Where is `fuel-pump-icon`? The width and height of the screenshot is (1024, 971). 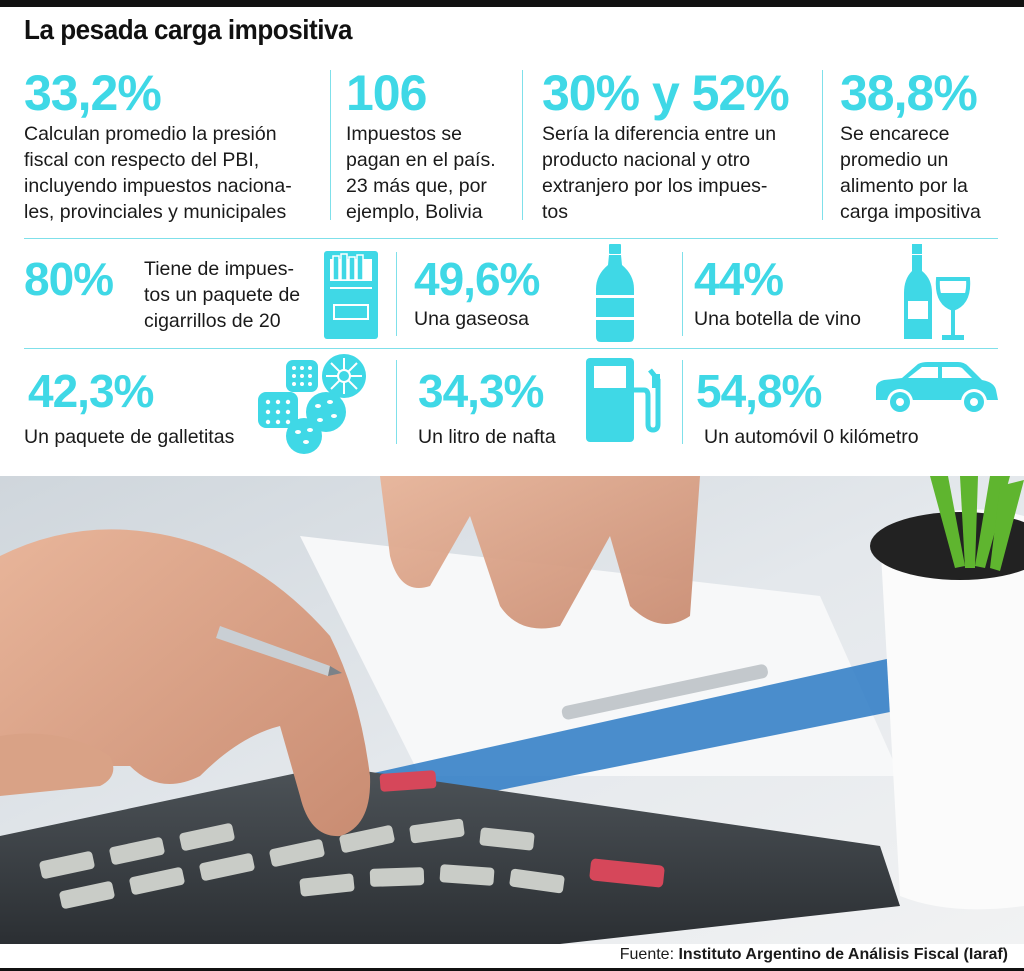
fuel-pump-icon is located at coordinates (623, 400).